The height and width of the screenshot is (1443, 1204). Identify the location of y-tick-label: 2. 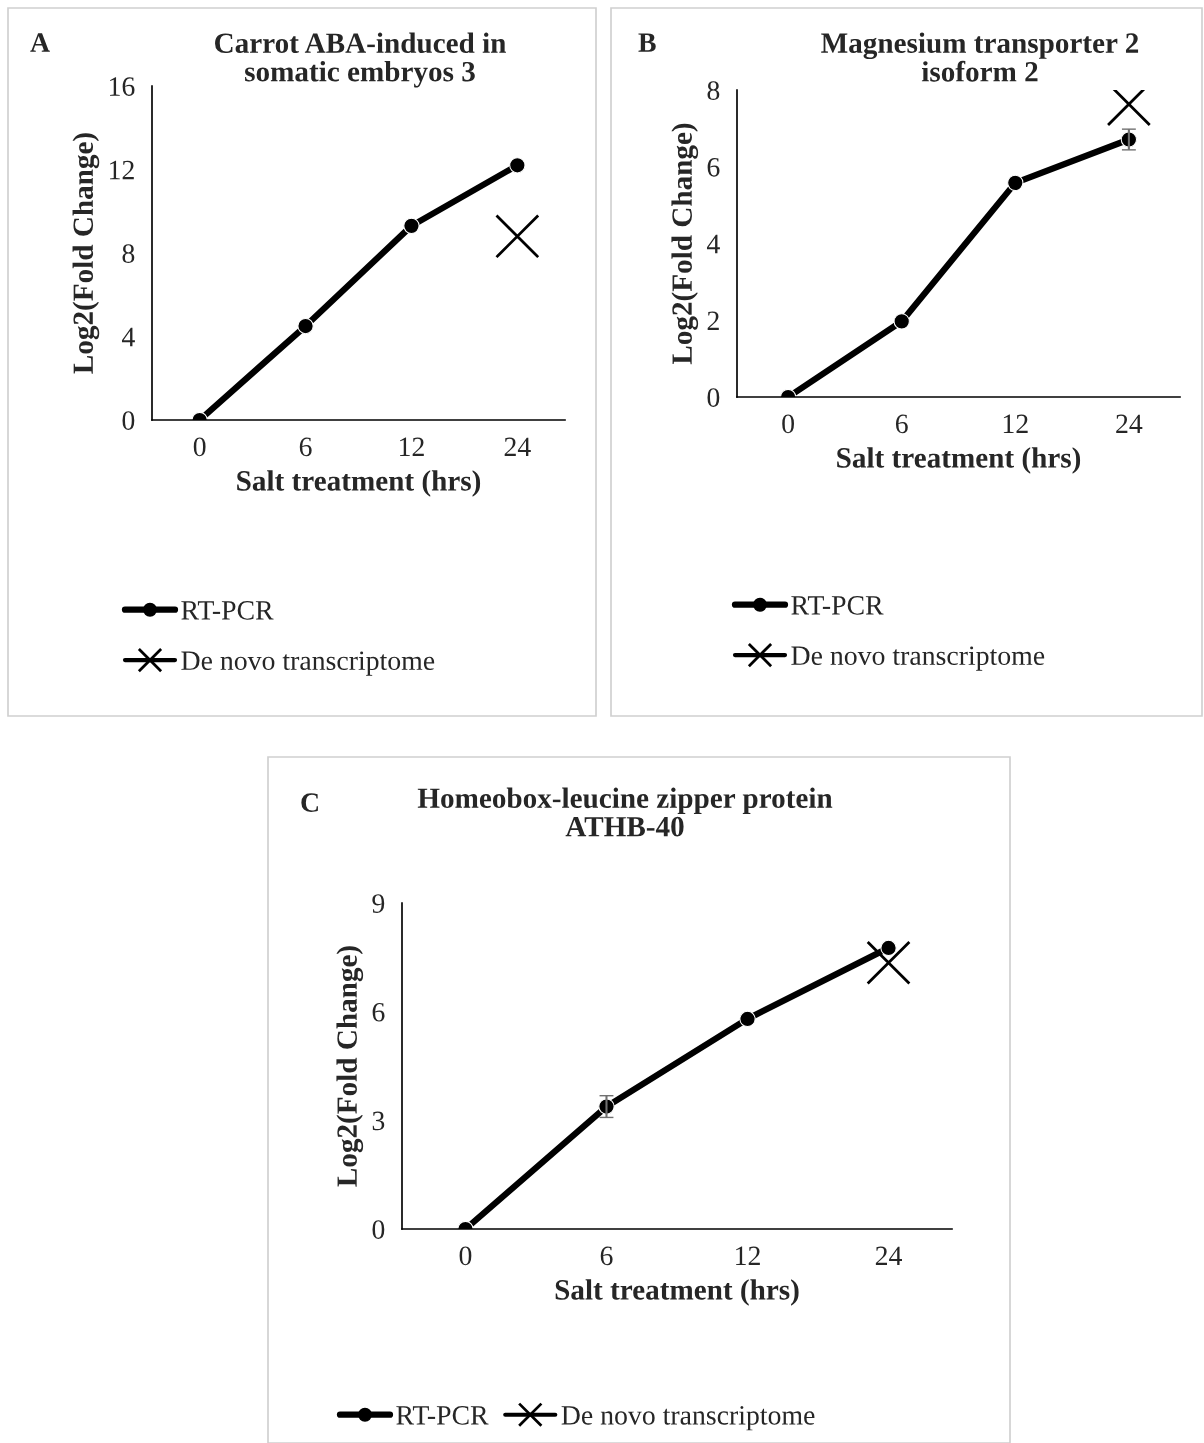
(713, 320).